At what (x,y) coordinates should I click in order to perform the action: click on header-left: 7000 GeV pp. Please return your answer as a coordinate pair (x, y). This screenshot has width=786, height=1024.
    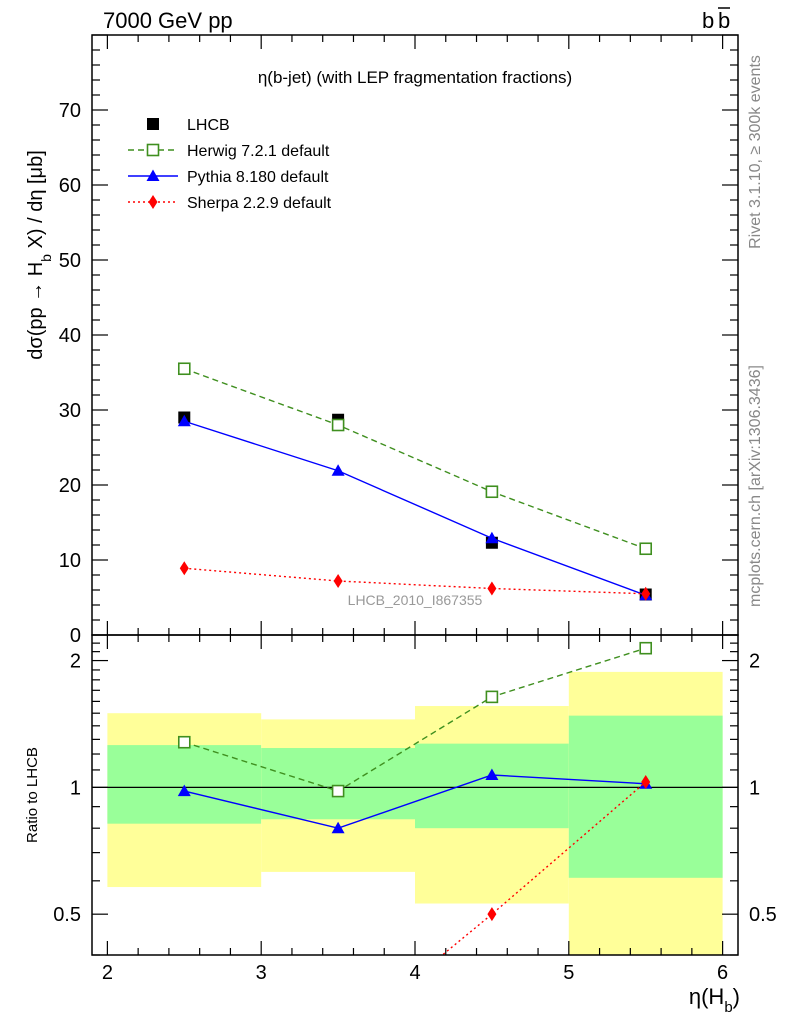
    Looking at the image, I should click on (168, 20).